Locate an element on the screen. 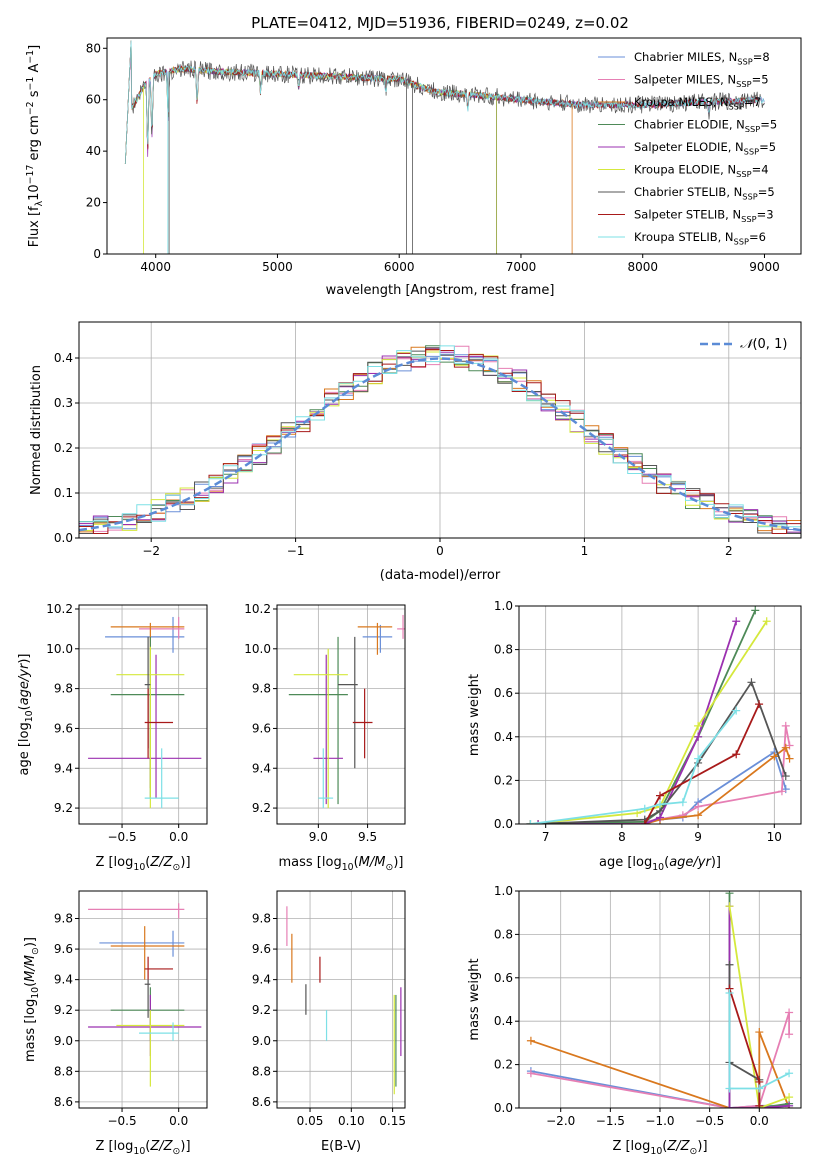 This screenshot has width=819, height=1170. x-tick-label: −1 is located at coordinates (296, 551).